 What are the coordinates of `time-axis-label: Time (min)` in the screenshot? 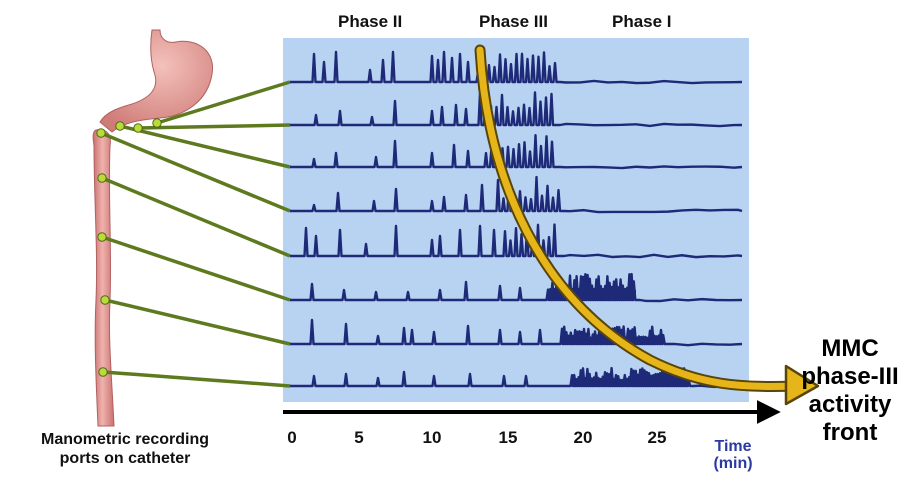 It's located at (733, 455).